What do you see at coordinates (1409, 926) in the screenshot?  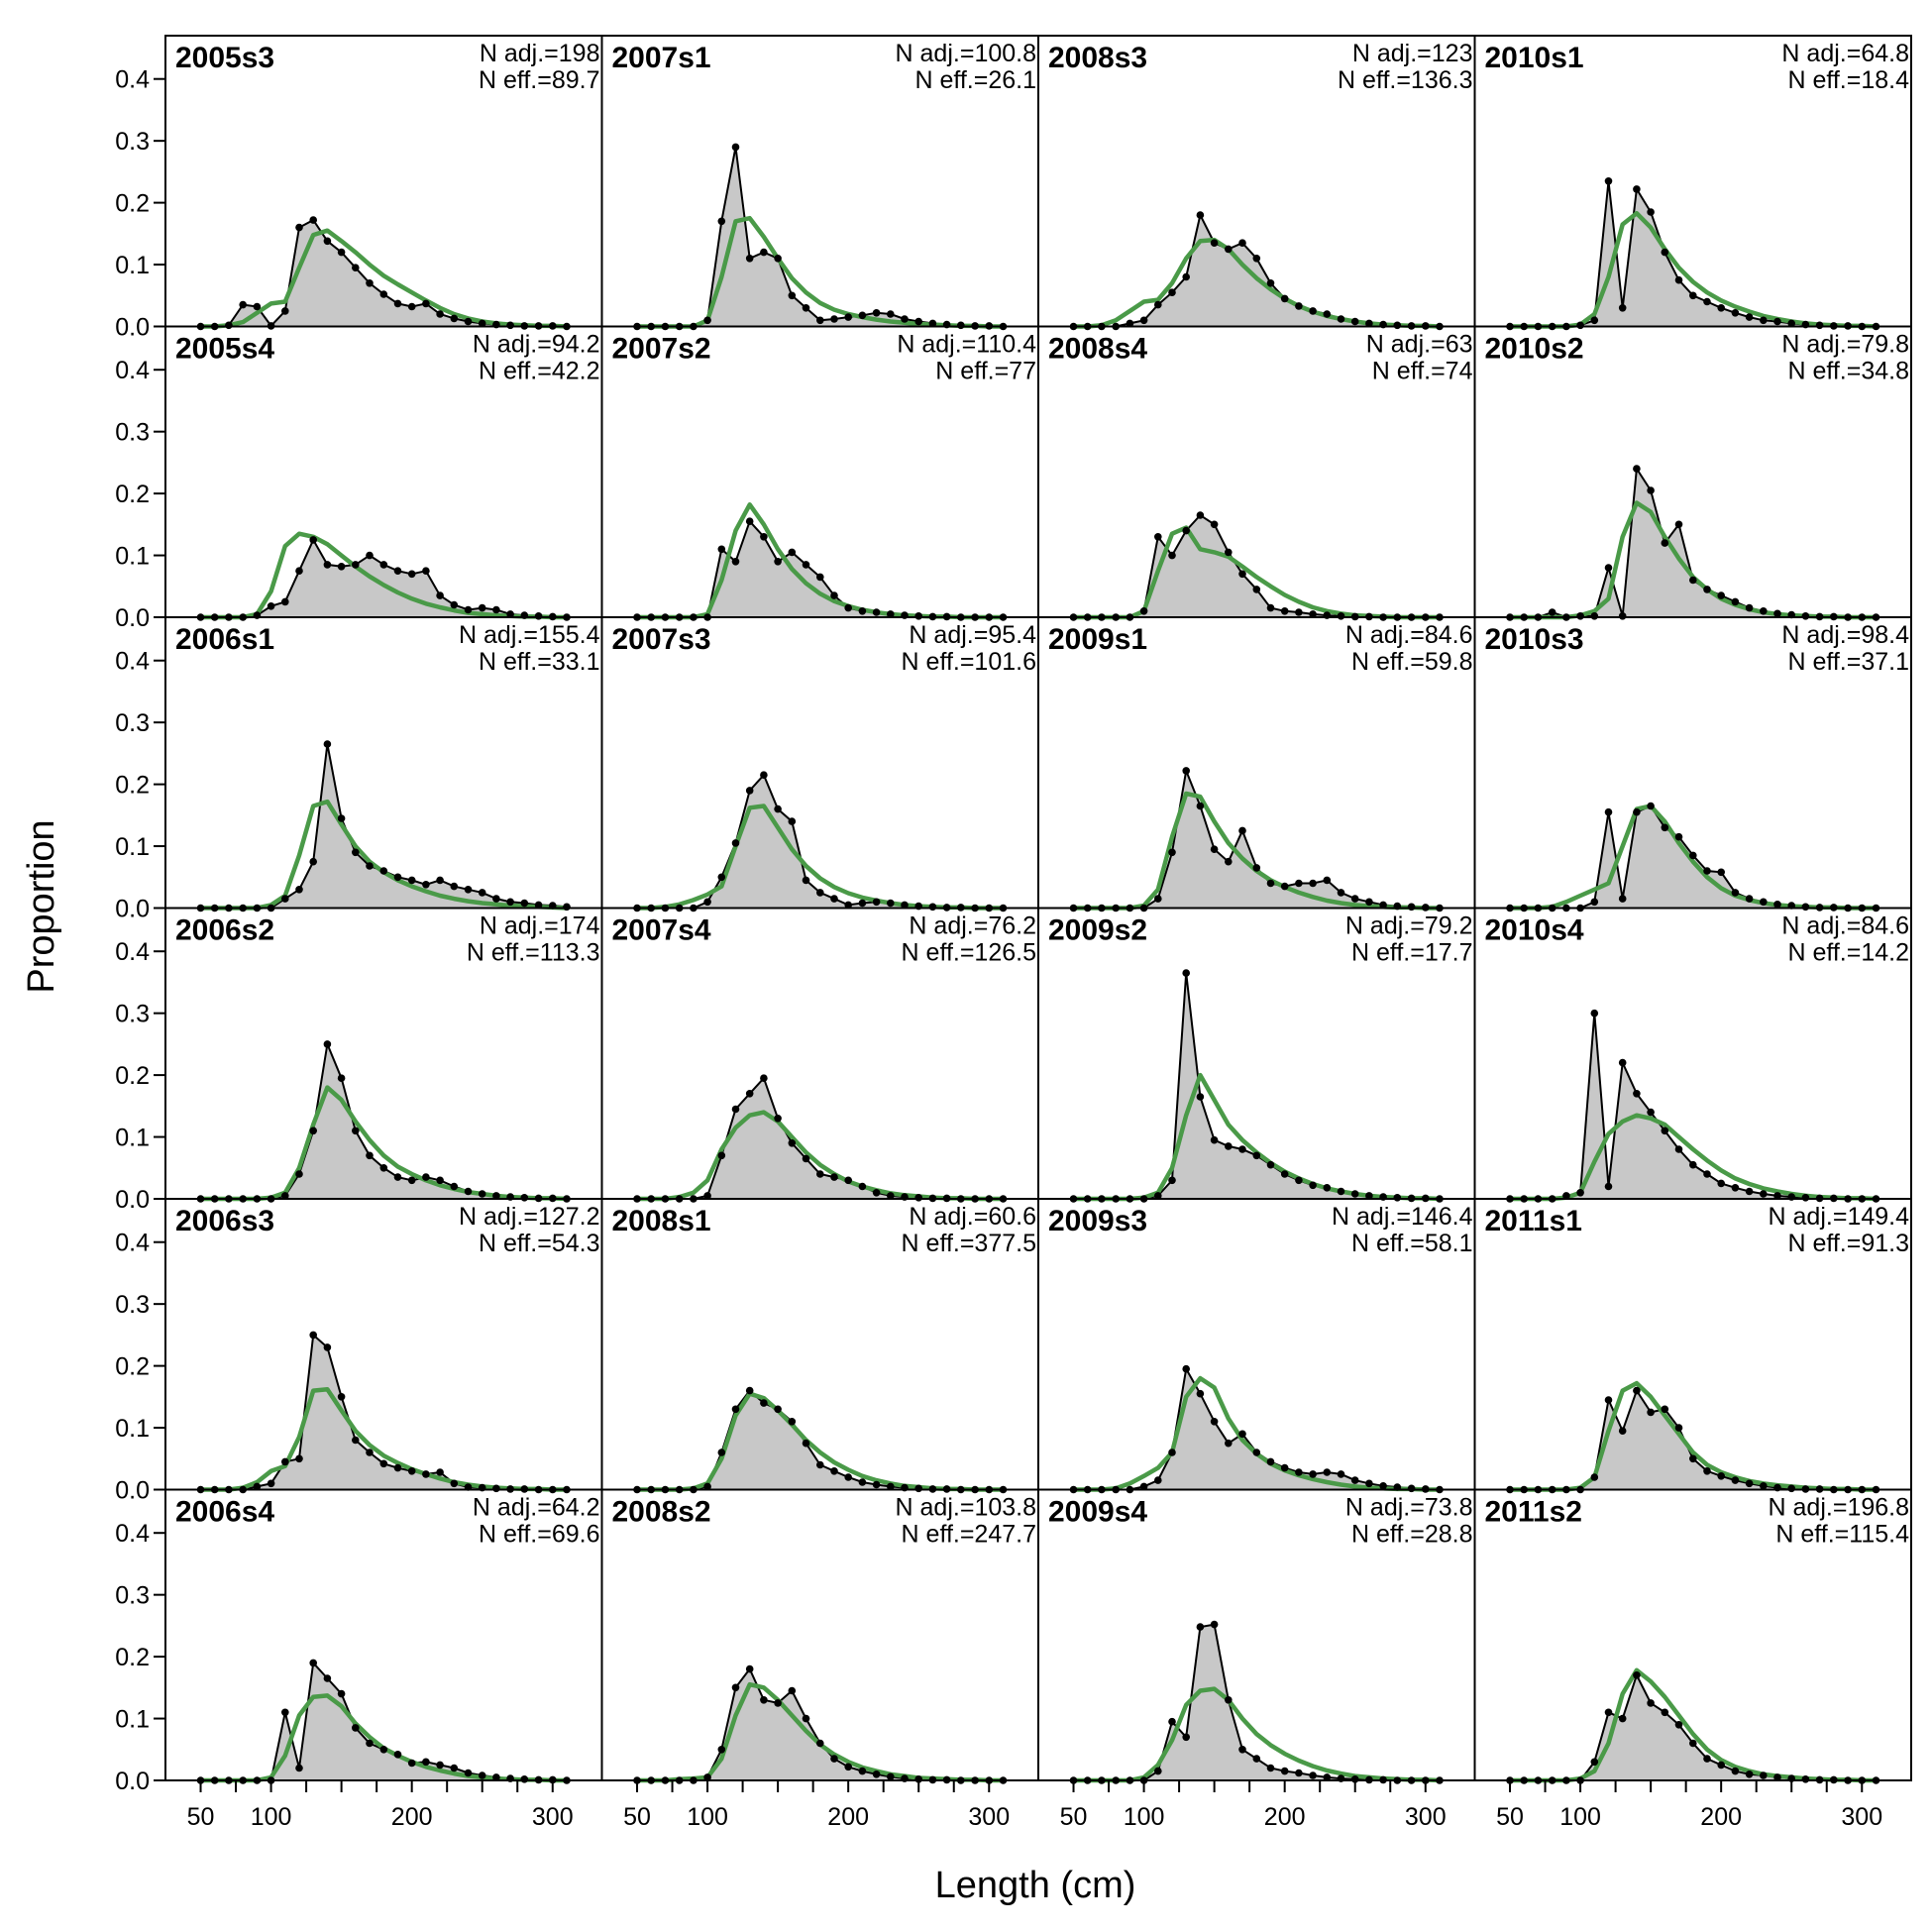 I see `n-adj-label: N adj.=79.2` at bounding box center [1409, 926].